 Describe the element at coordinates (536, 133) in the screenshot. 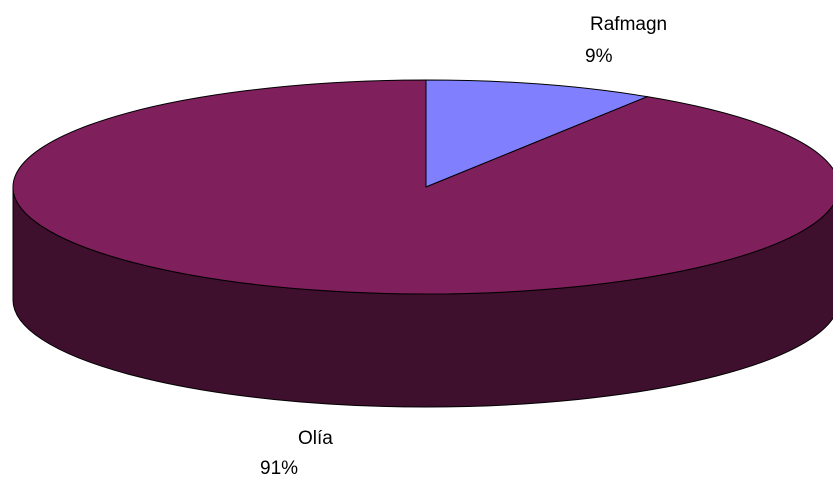

I see `pie-slice-rafmagn` at that location.